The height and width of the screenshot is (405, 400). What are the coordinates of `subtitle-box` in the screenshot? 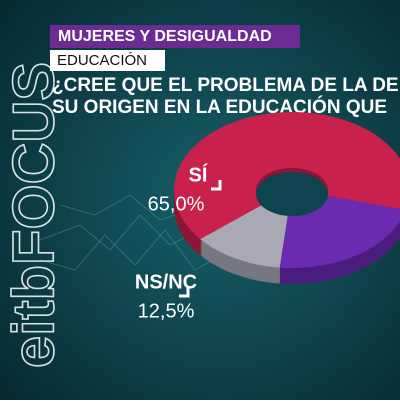 It's located at (107, 60).